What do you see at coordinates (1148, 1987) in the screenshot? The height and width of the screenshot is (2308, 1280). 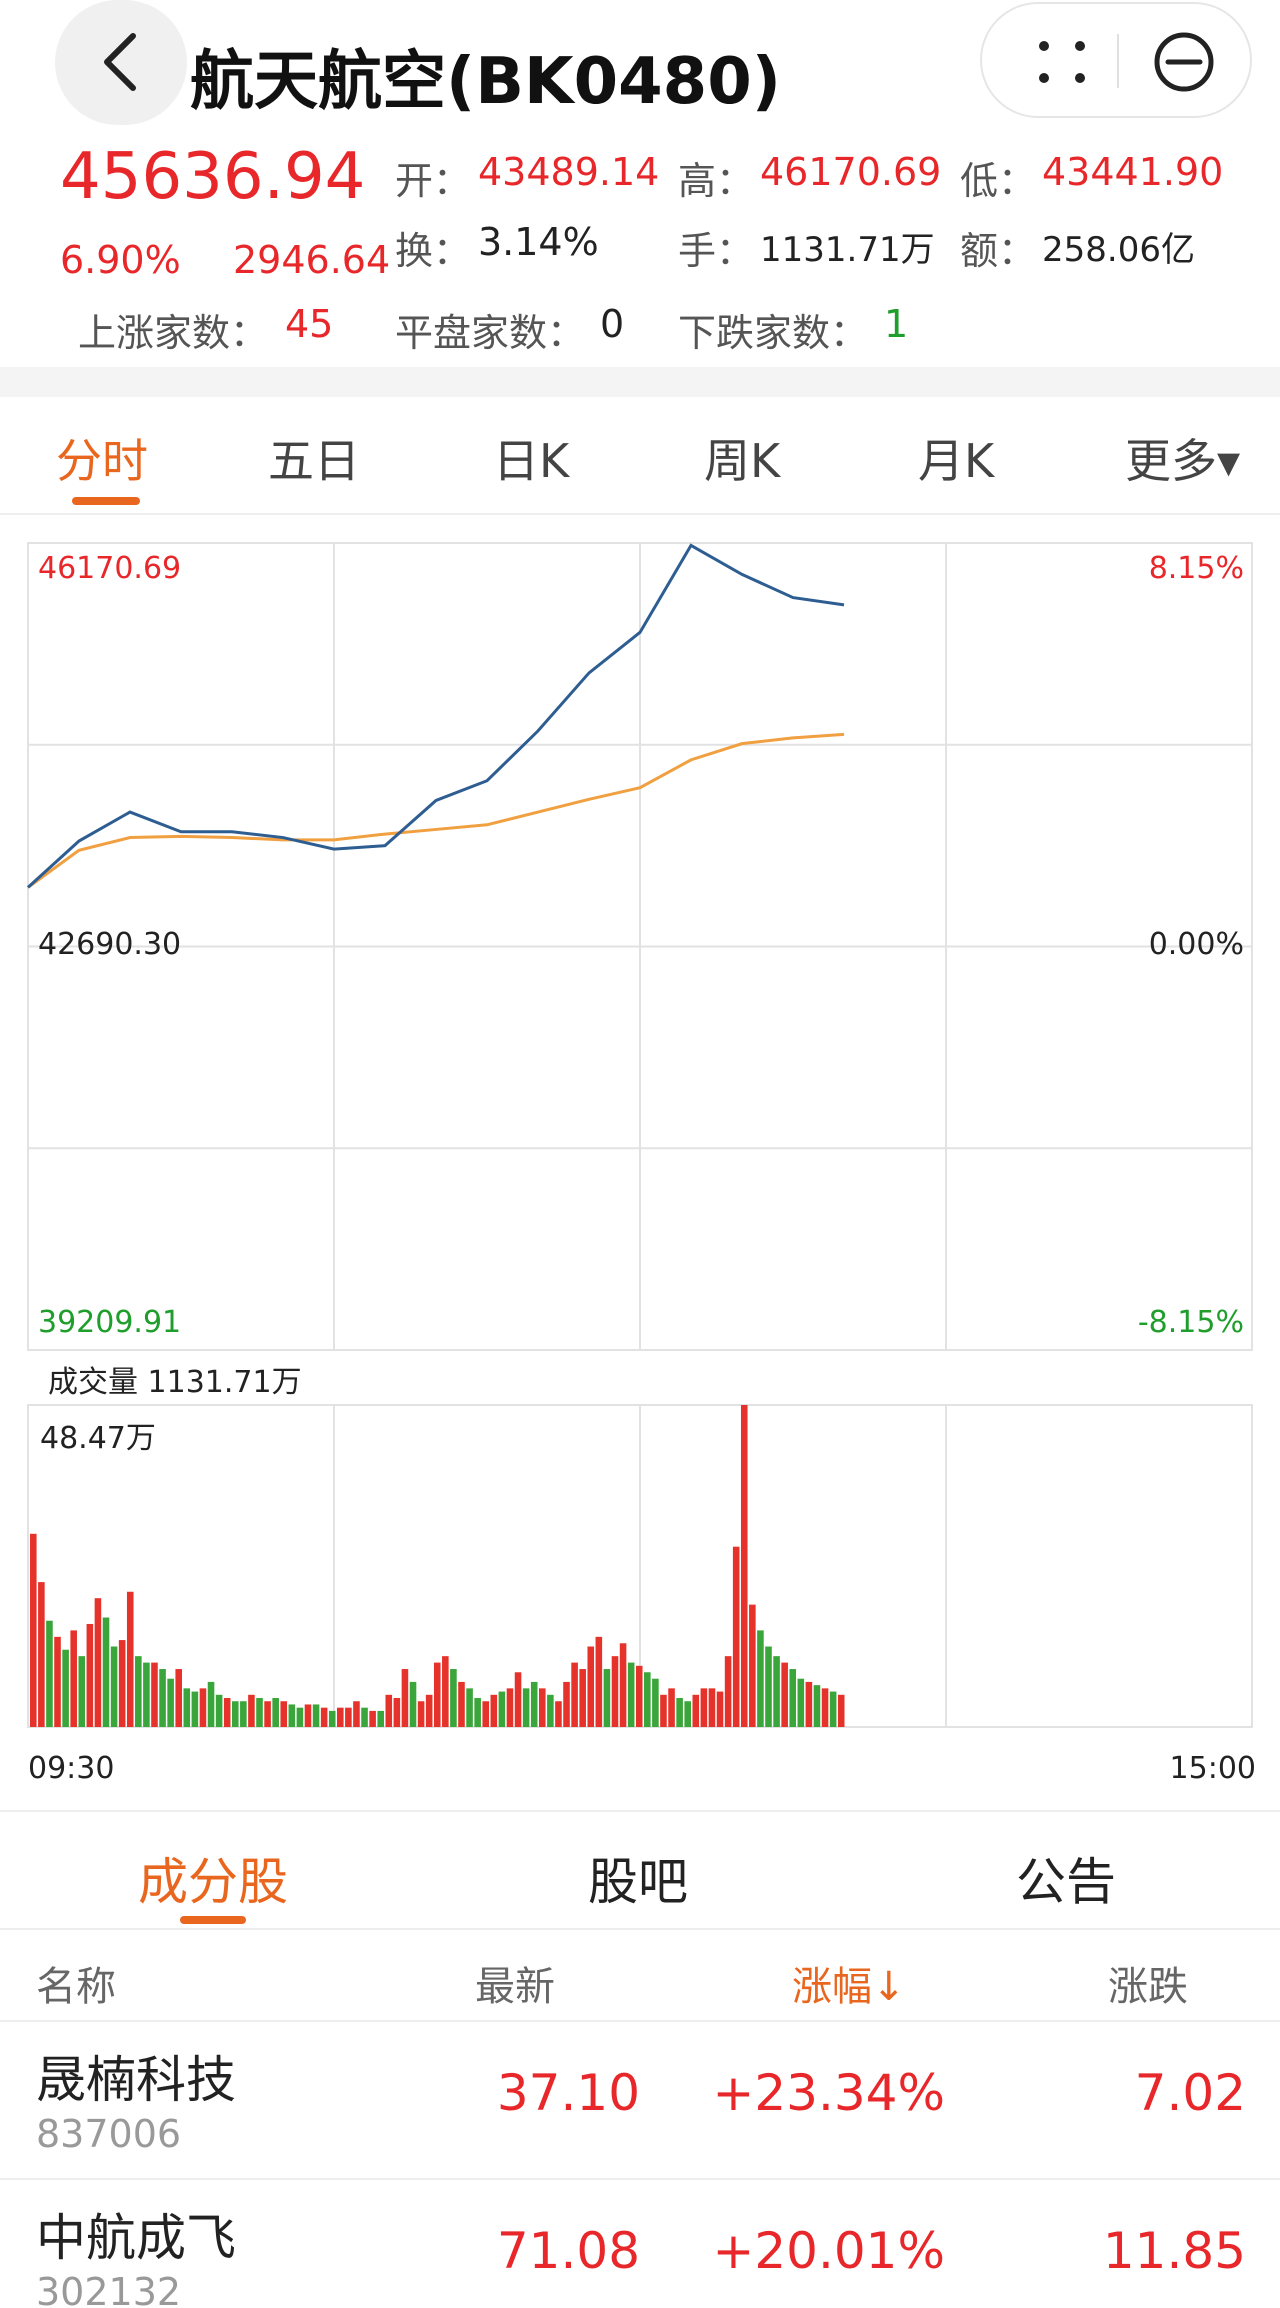 I see `col-change: 涨跌` at bounding box center [1148, 1987].